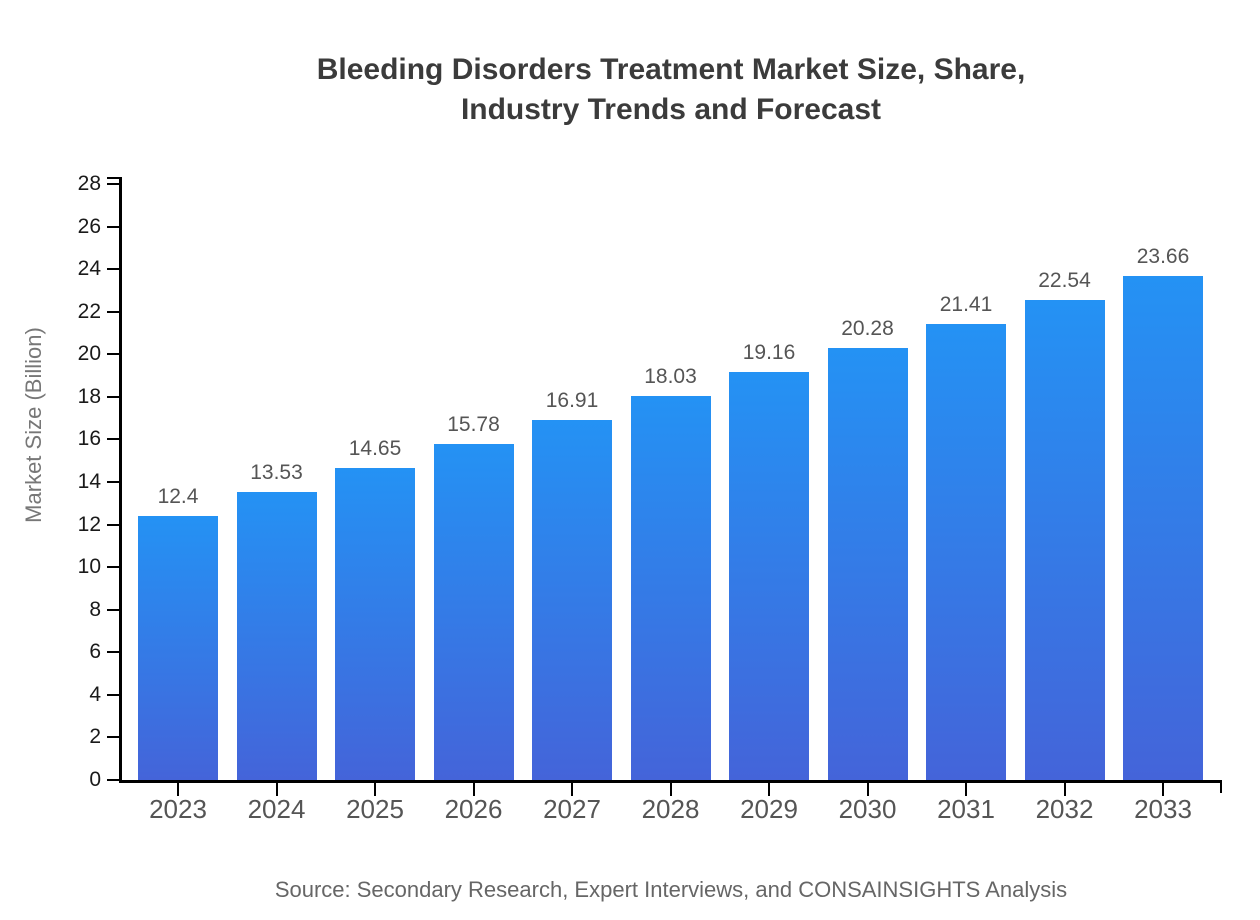 The height and width of the screenshot is (920, 1260). I want to click on bar-2029, so click(769, 576).